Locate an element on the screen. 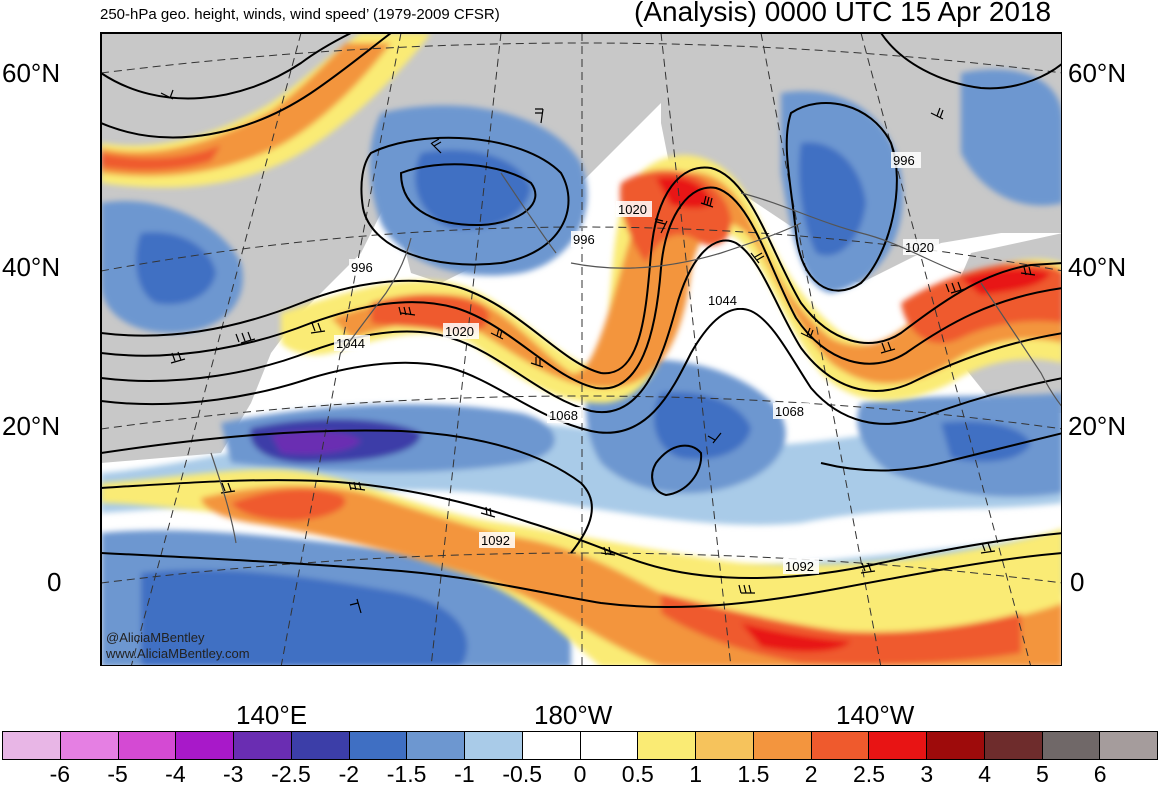 This screenshot has height=788, width=1160. coastline-philippines is located at coordinates (223, 498).